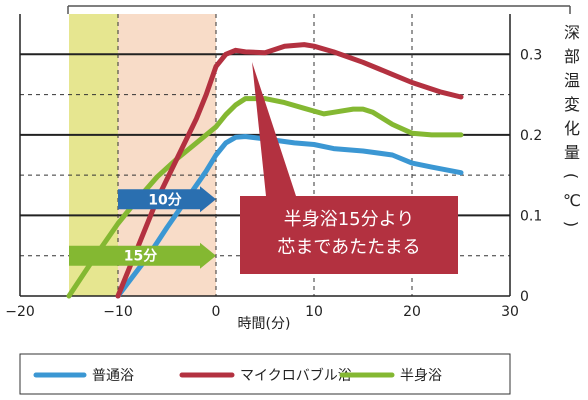 The height and width of the screenshot is (400, 588). What do you see at coordinates (118, 312) in the screenshot?
I see `x-tick-label-1: −10` at bounding box center [118, 312].